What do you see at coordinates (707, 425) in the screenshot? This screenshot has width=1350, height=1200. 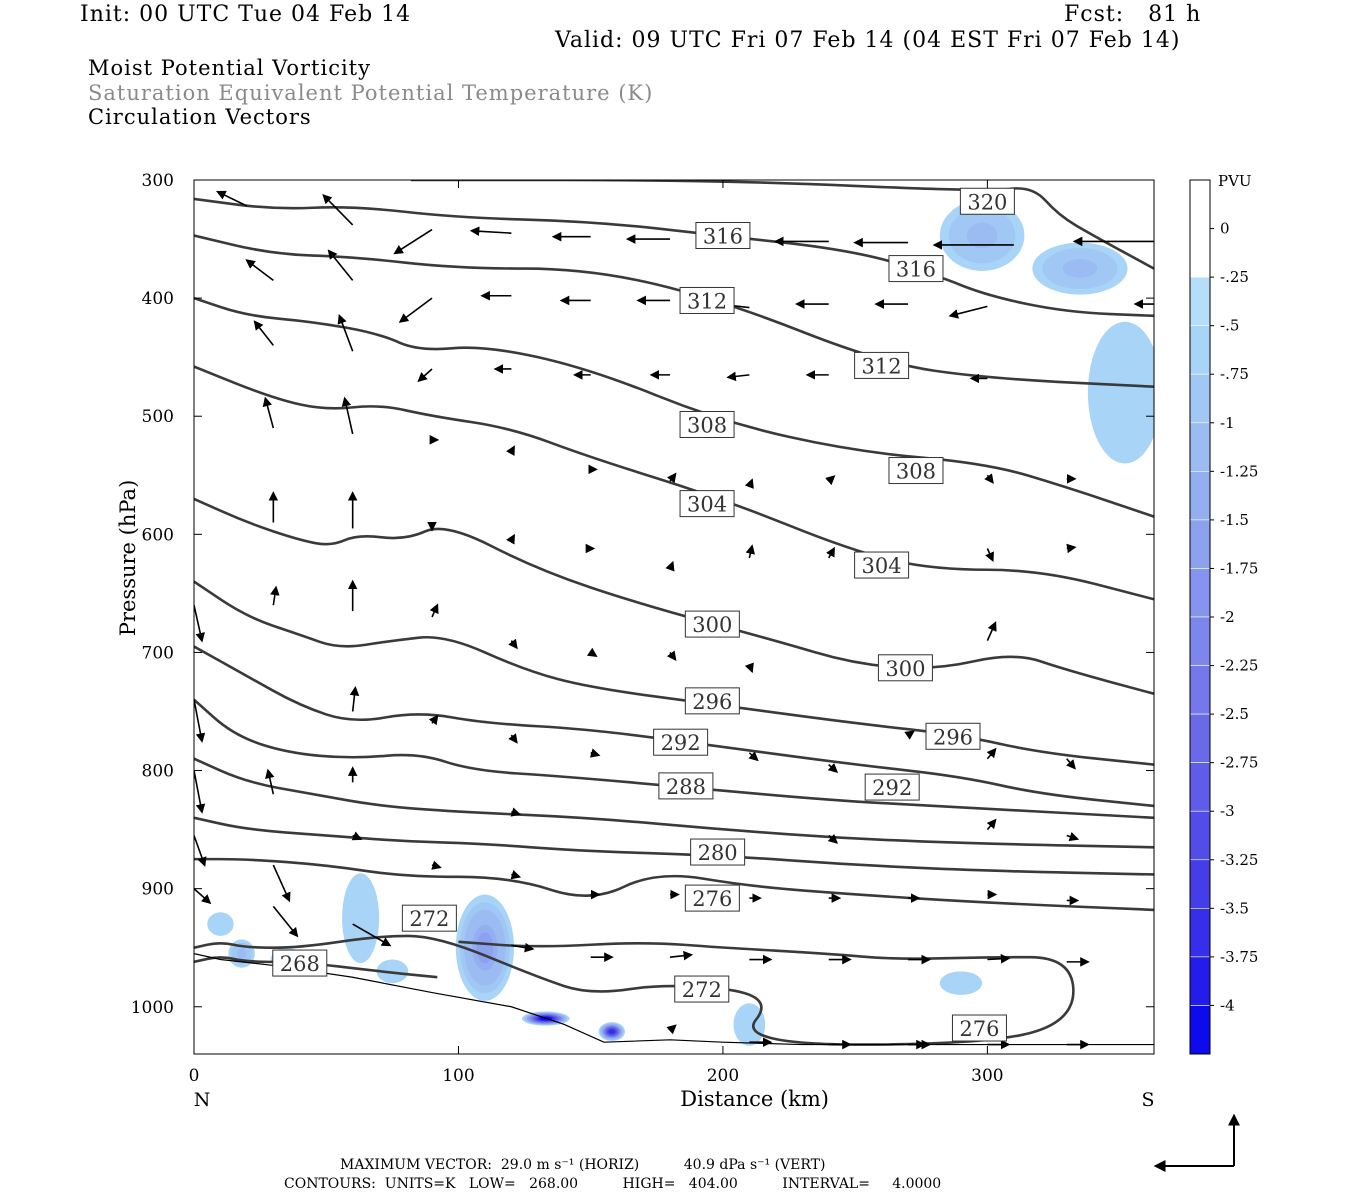 I see `contour-label-text: 308` at bounding box center [707, 425].